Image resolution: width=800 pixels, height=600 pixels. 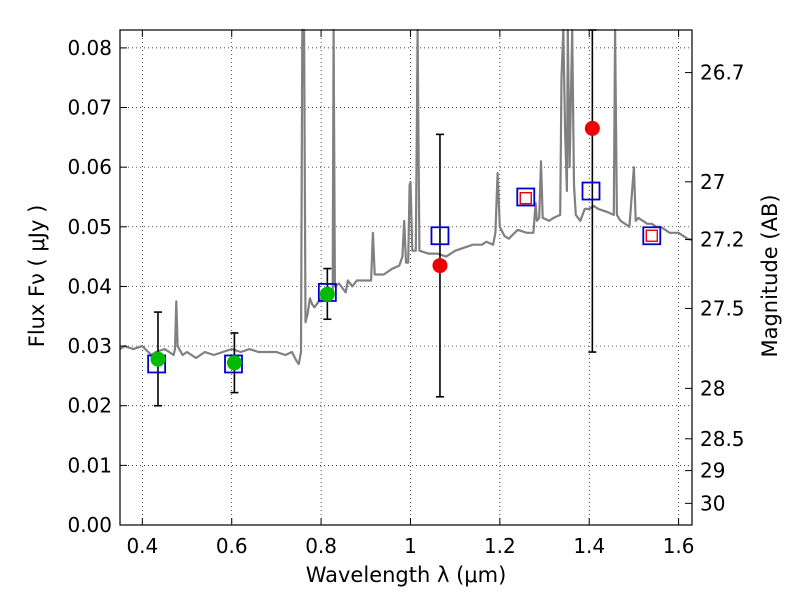 What do you see at coordinates (722, 439) in the screenshot?
I see `mag-tick-label: 28.5` at bounding box center [722, 439].